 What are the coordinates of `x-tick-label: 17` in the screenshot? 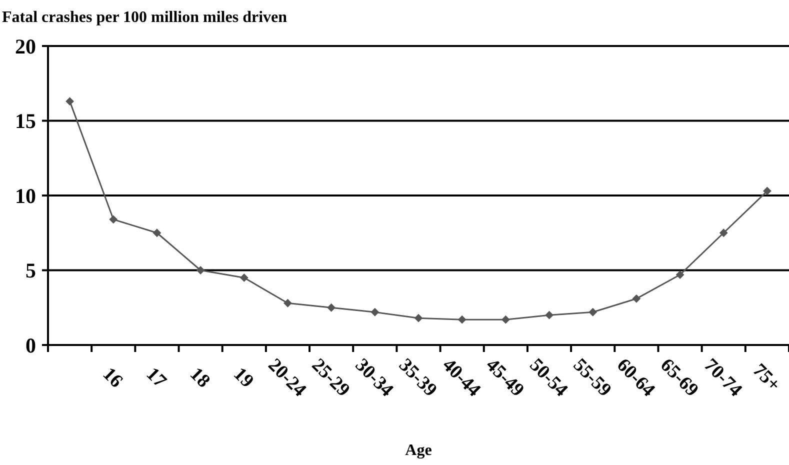 It's located at (156, 378).